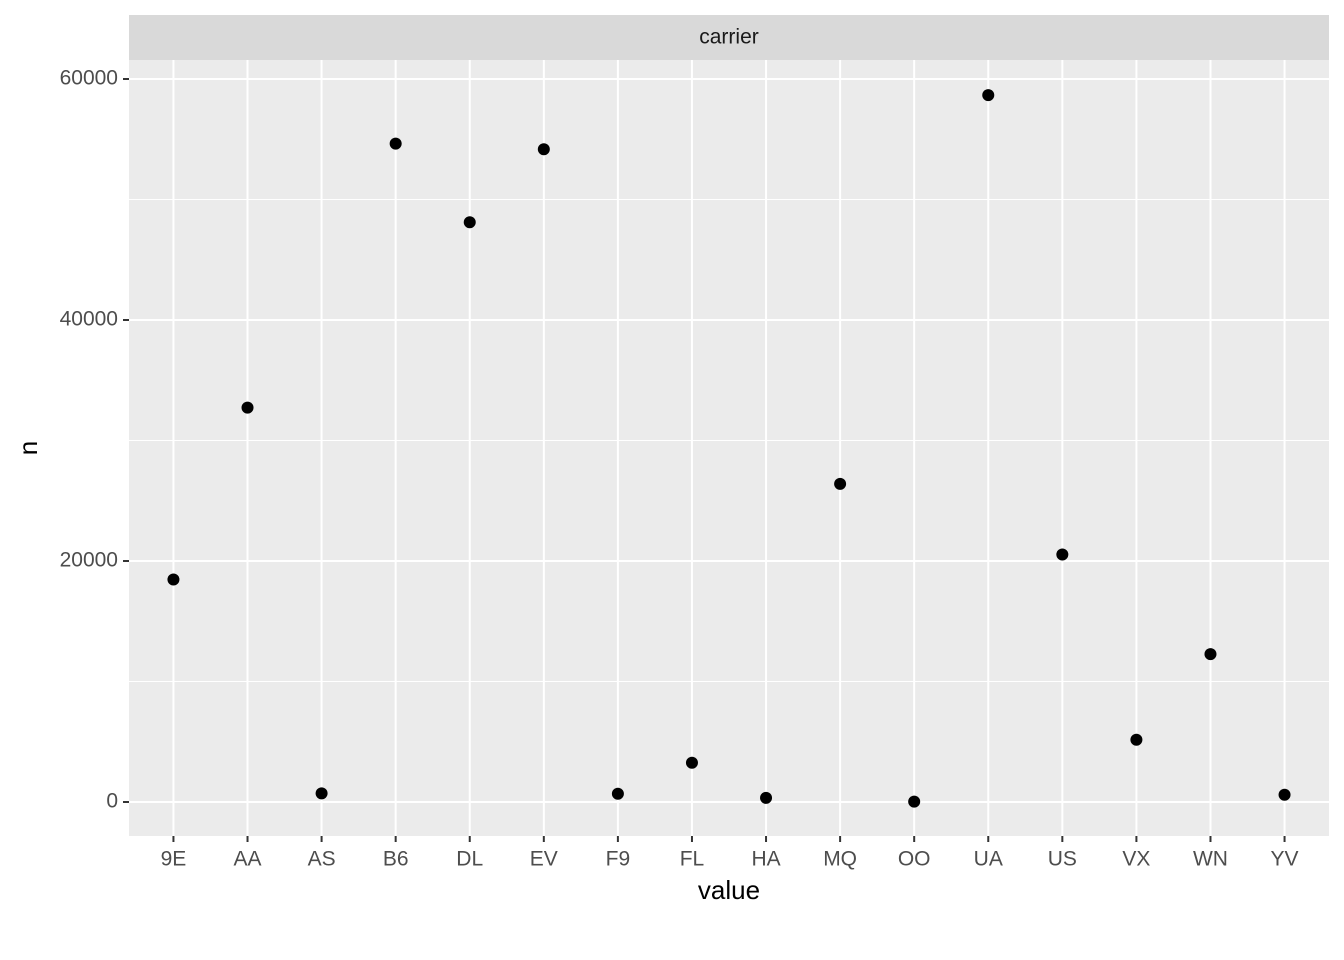 The width and height of the screenshot is (1344, 960). Describe the element at coordinates (28, 448) in the screenshot. I see `y-axis-label: n` at that location.